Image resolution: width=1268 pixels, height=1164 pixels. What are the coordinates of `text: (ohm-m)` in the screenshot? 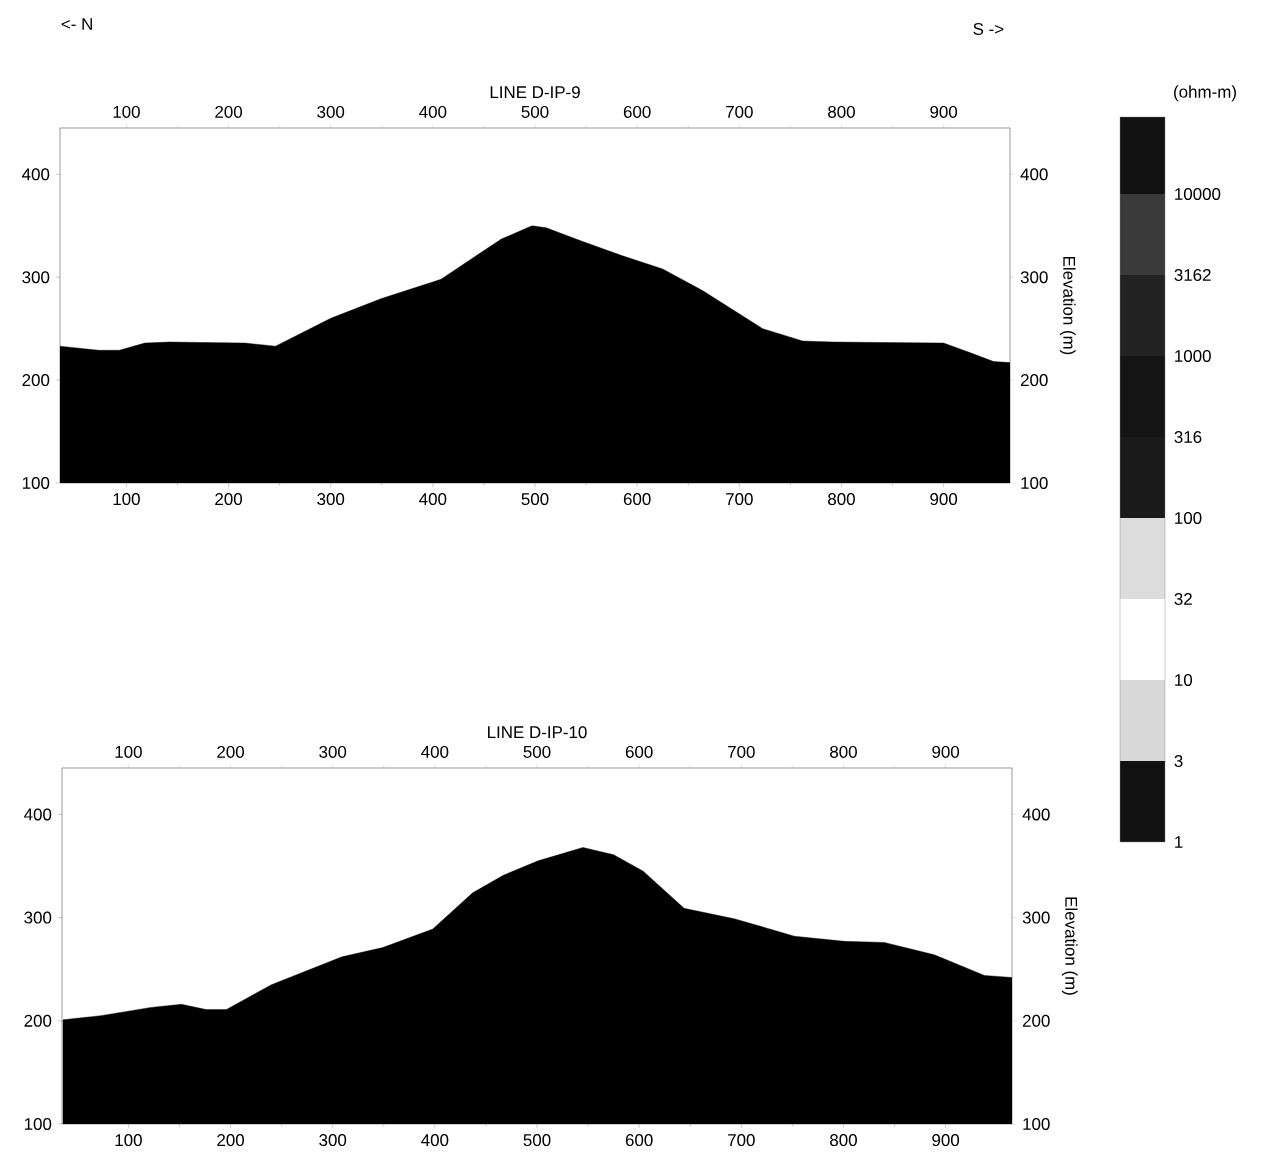 It's located at (1205, 93).